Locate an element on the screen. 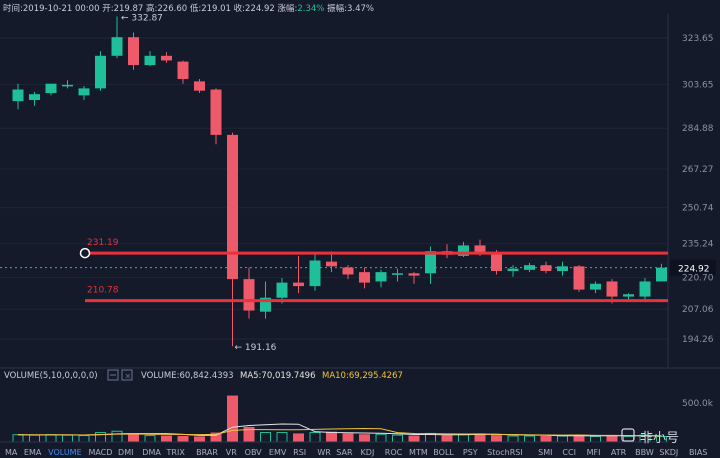  tab-cci: CCI is located at coordinates (569, 452).